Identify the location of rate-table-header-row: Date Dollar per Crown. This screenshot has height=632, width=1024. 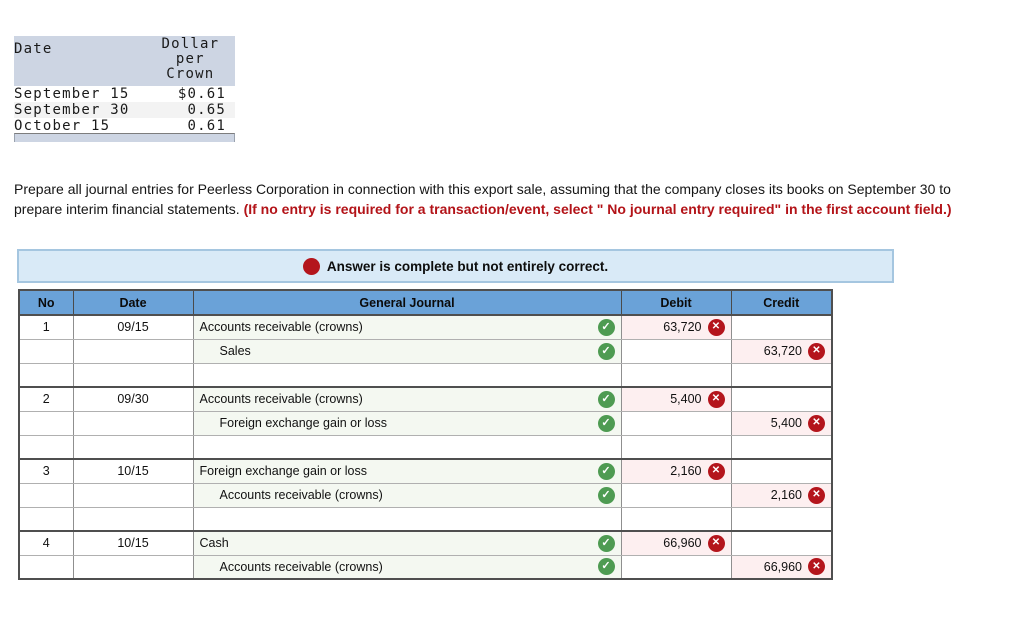
(124, 61).